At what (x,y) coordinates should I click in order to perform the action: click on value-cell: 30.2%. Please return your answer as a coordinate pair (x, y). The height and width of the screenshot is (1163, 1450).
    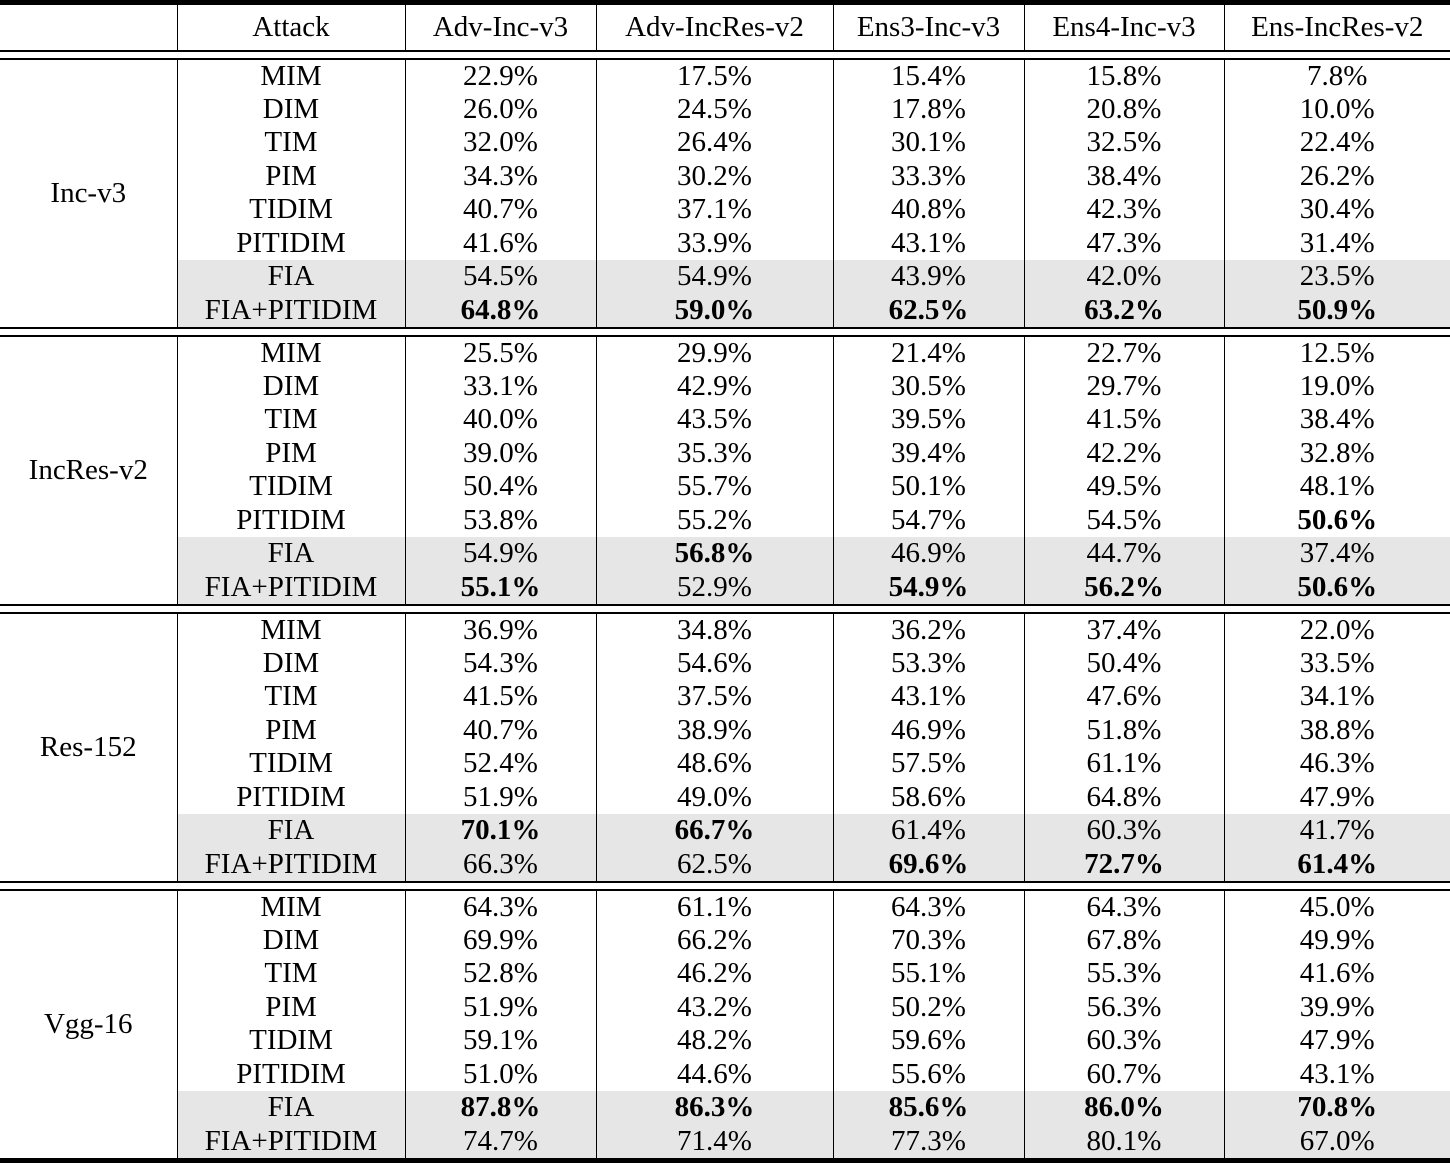
    Looking at the image, I should click on (714, 176).